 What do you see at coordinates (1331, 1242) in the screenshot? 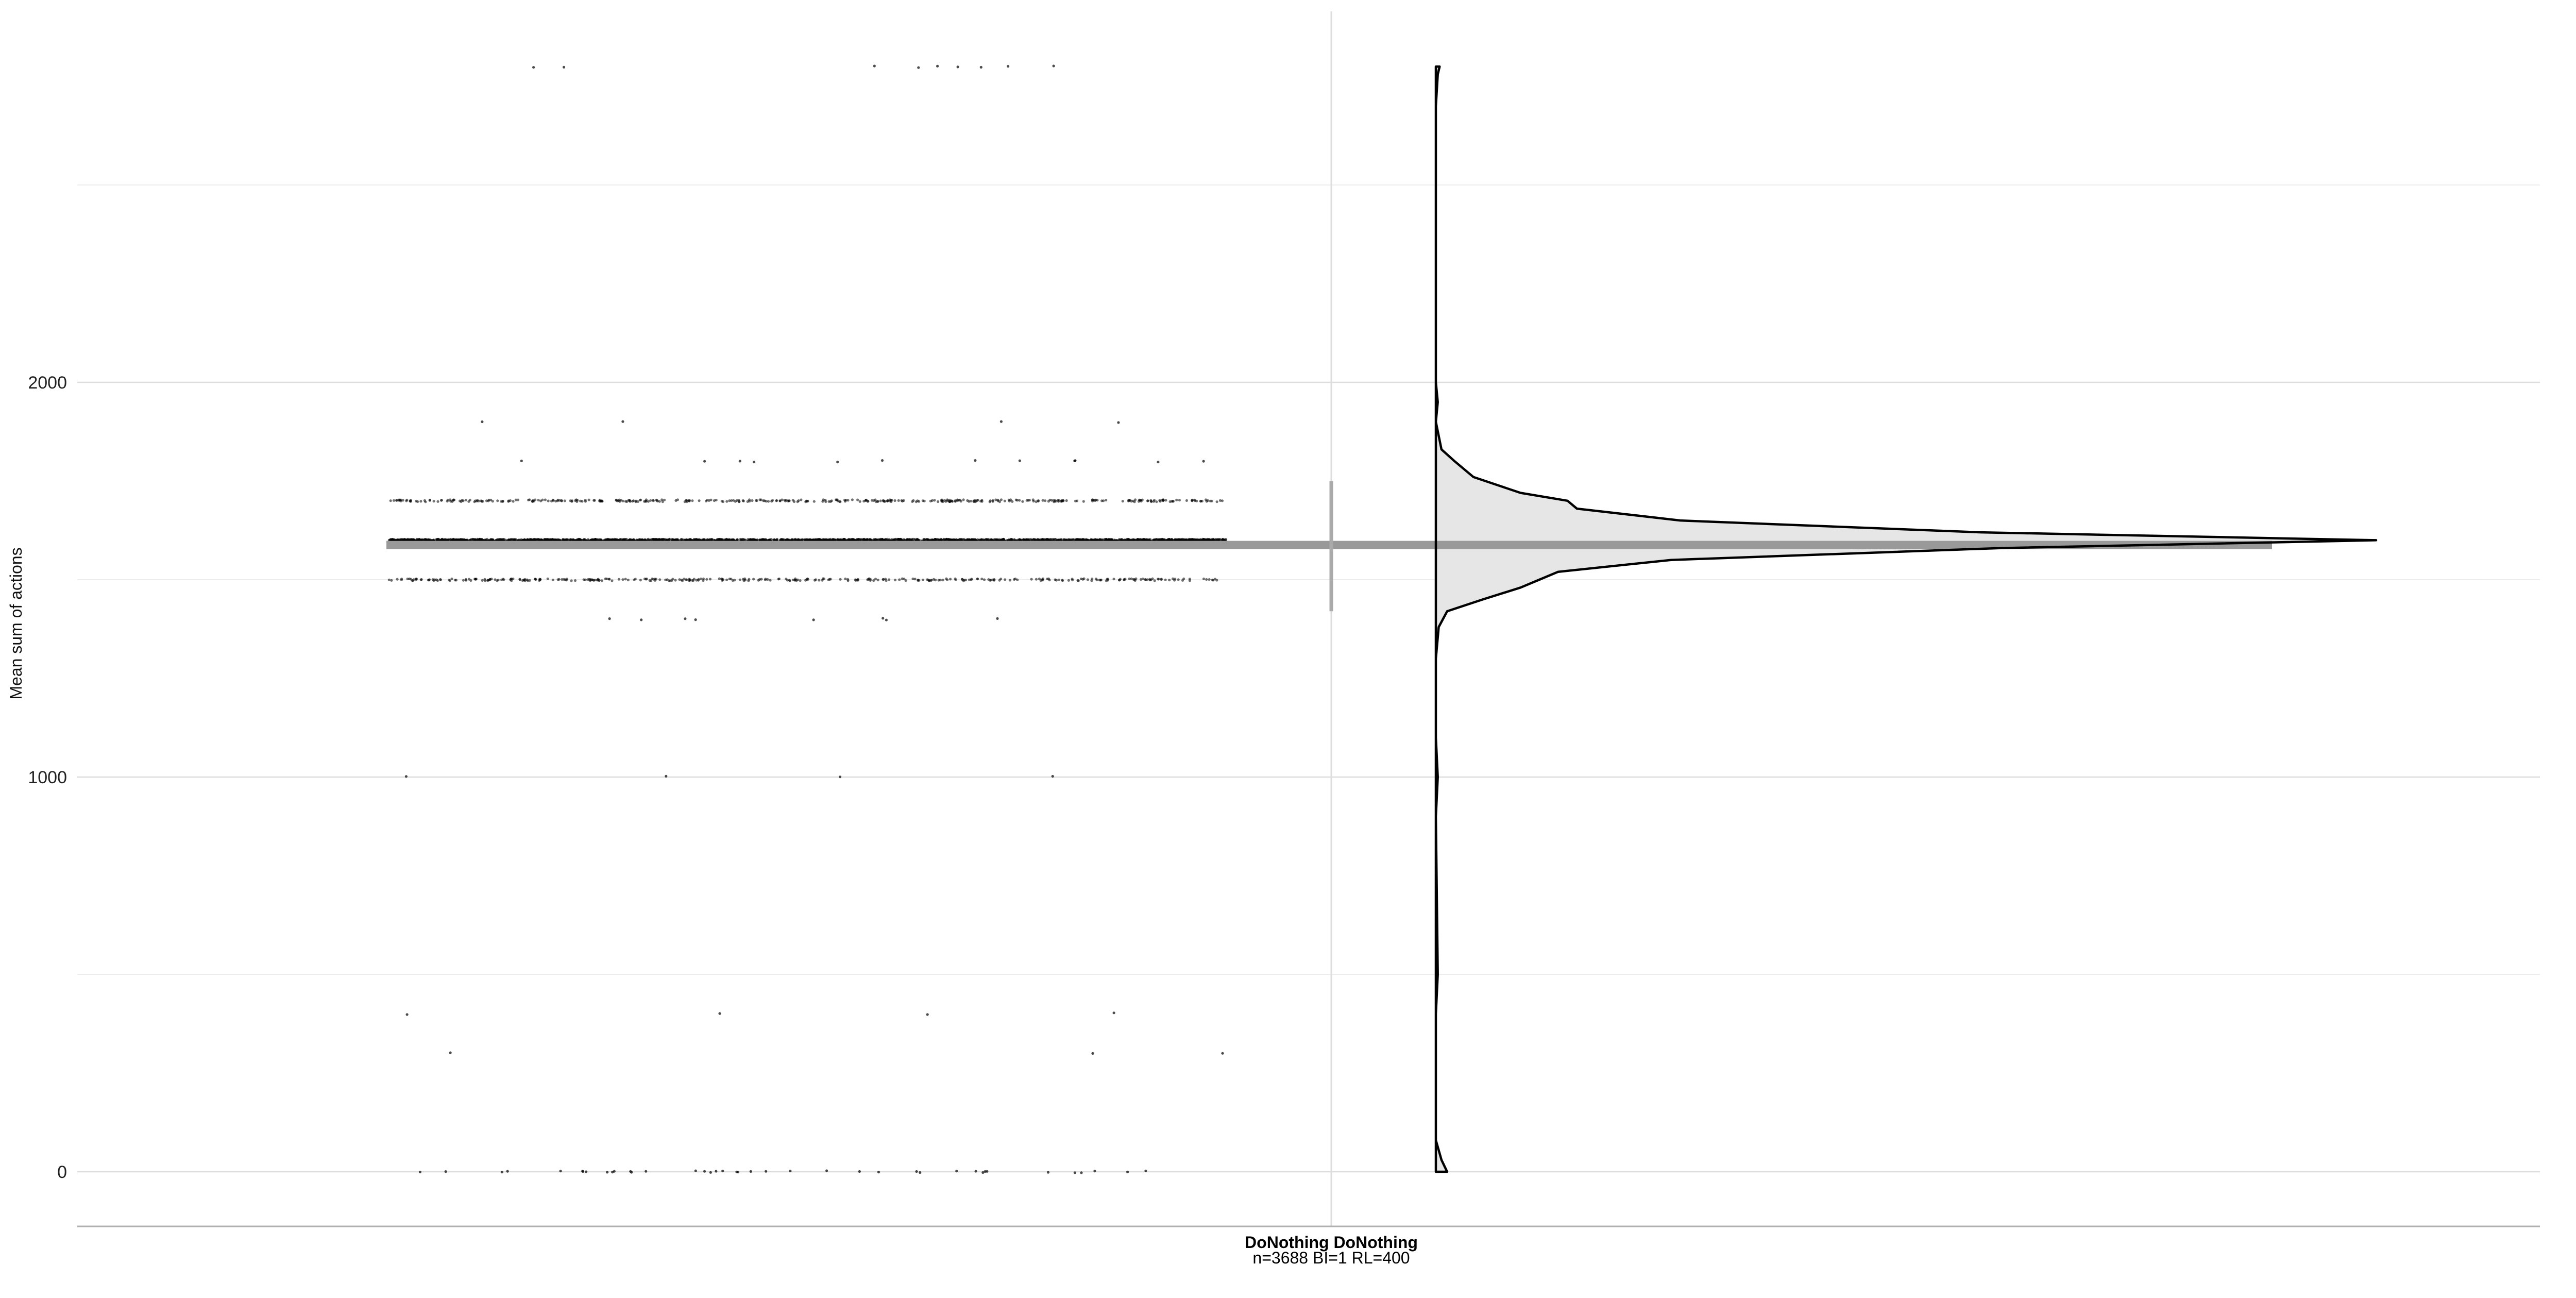
I see `x-category-label: DoNothing DoNothing` at bounding box center [1331, 1242].